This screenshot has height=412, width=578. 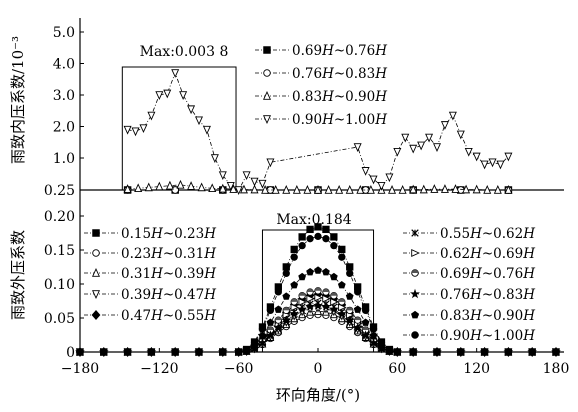 I want to click on legend-label: 0.15H~0.23H, so click(x=168, y=234).